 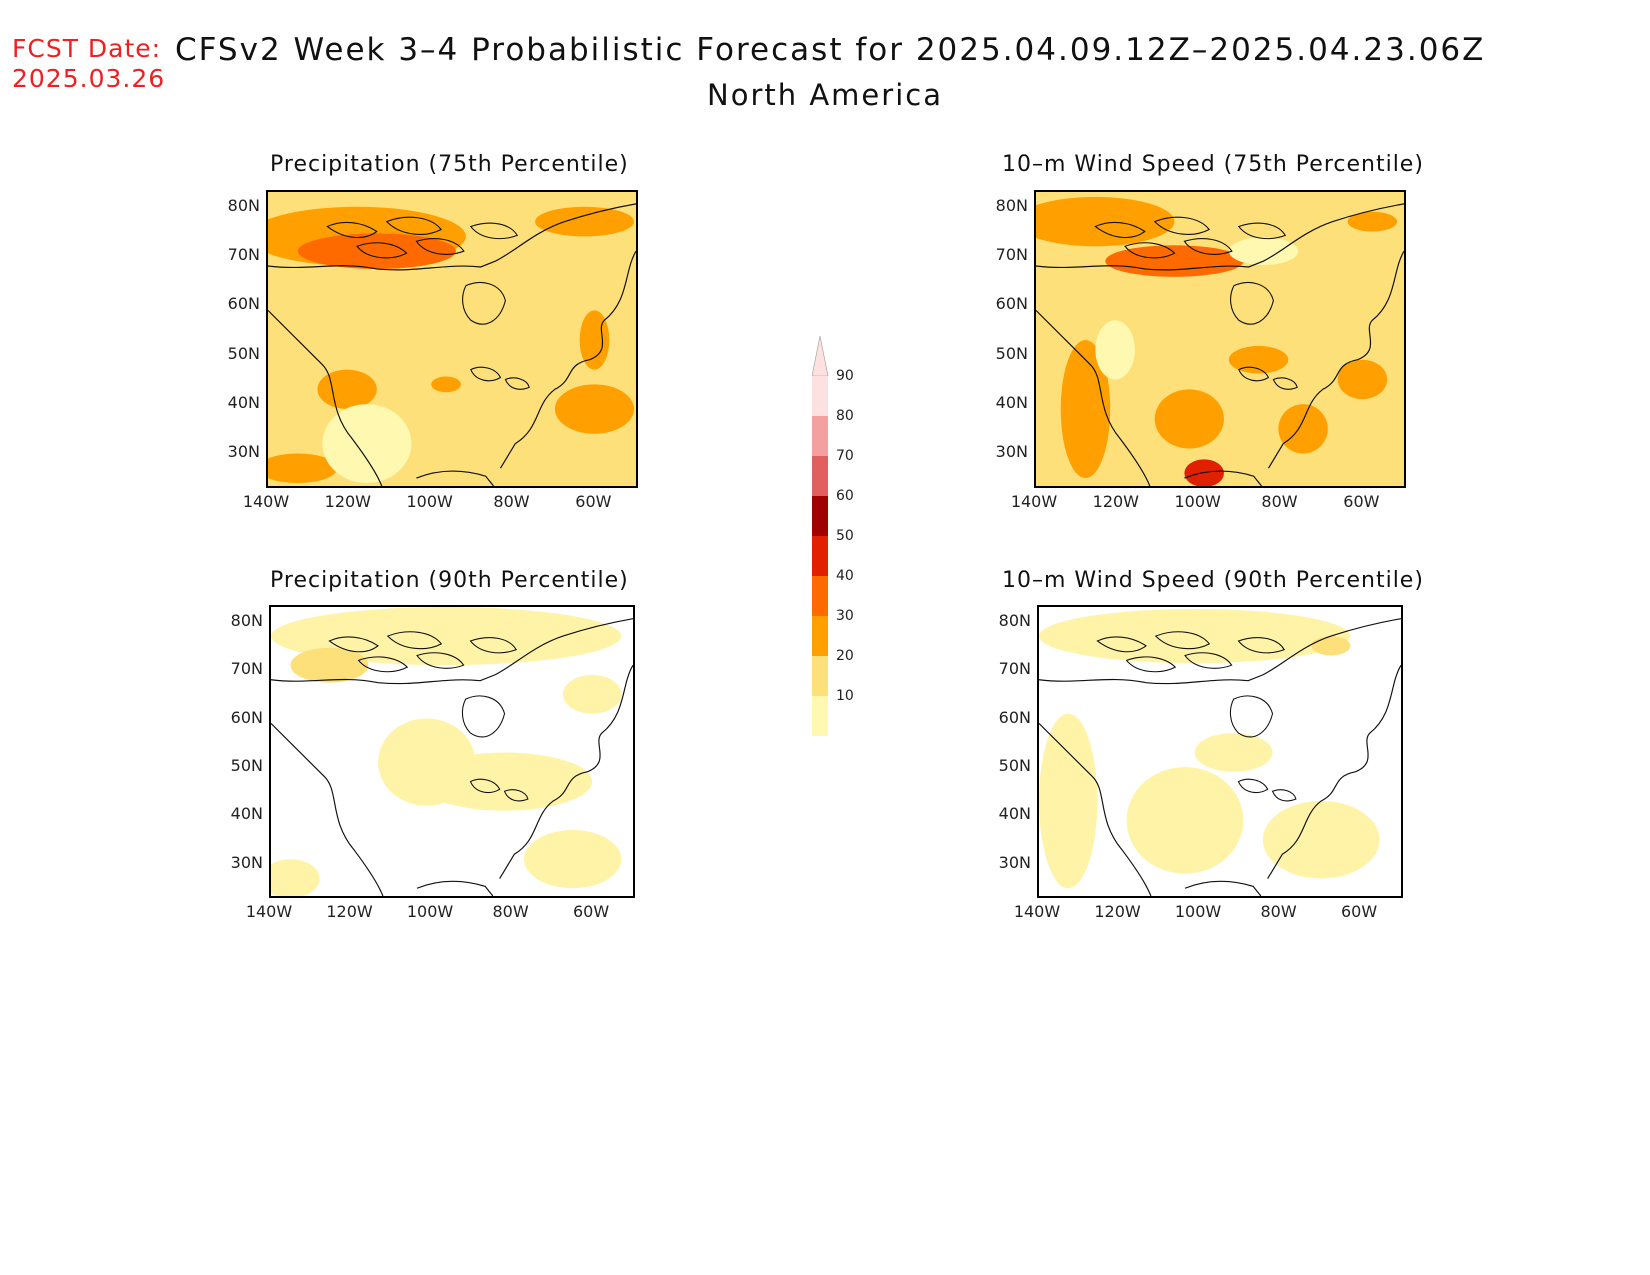 I want to click on forecast-date-label: FCST Date:, so click(x=87, y=48).